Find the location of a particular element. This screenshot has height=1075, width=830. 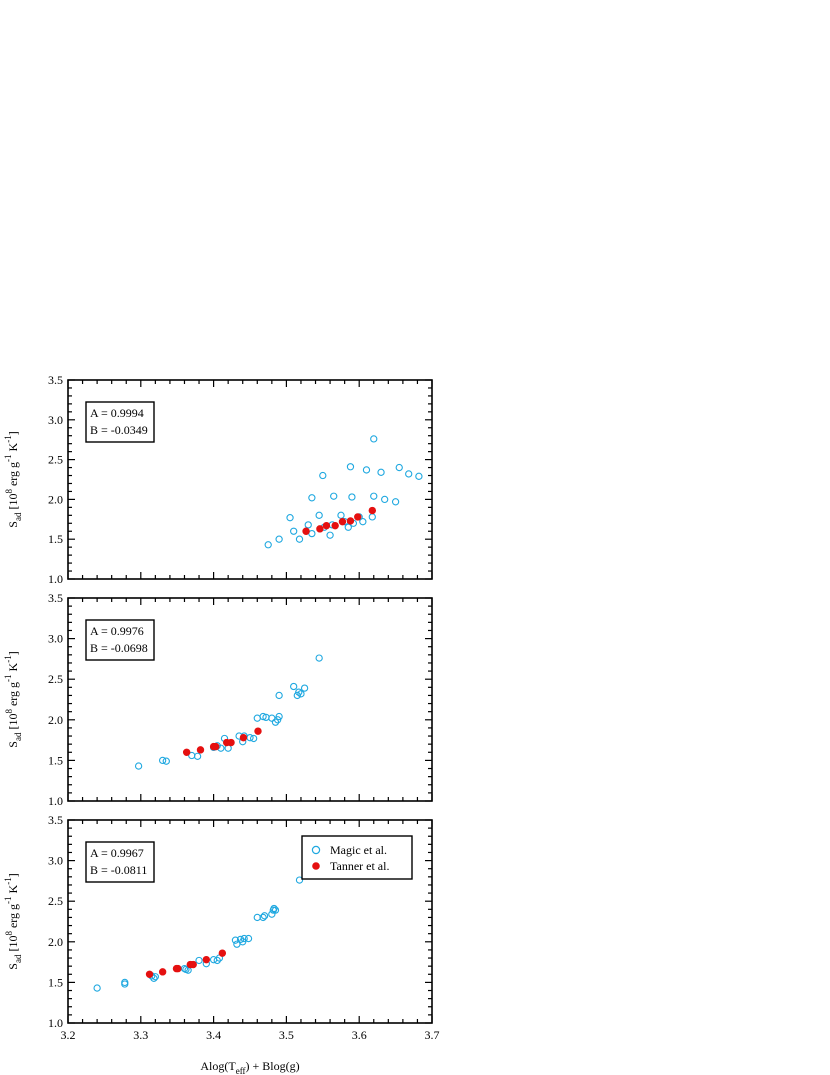

x-axis-label: Alog(Teff) + Blog(g) is located at coordinates (249, 1067).